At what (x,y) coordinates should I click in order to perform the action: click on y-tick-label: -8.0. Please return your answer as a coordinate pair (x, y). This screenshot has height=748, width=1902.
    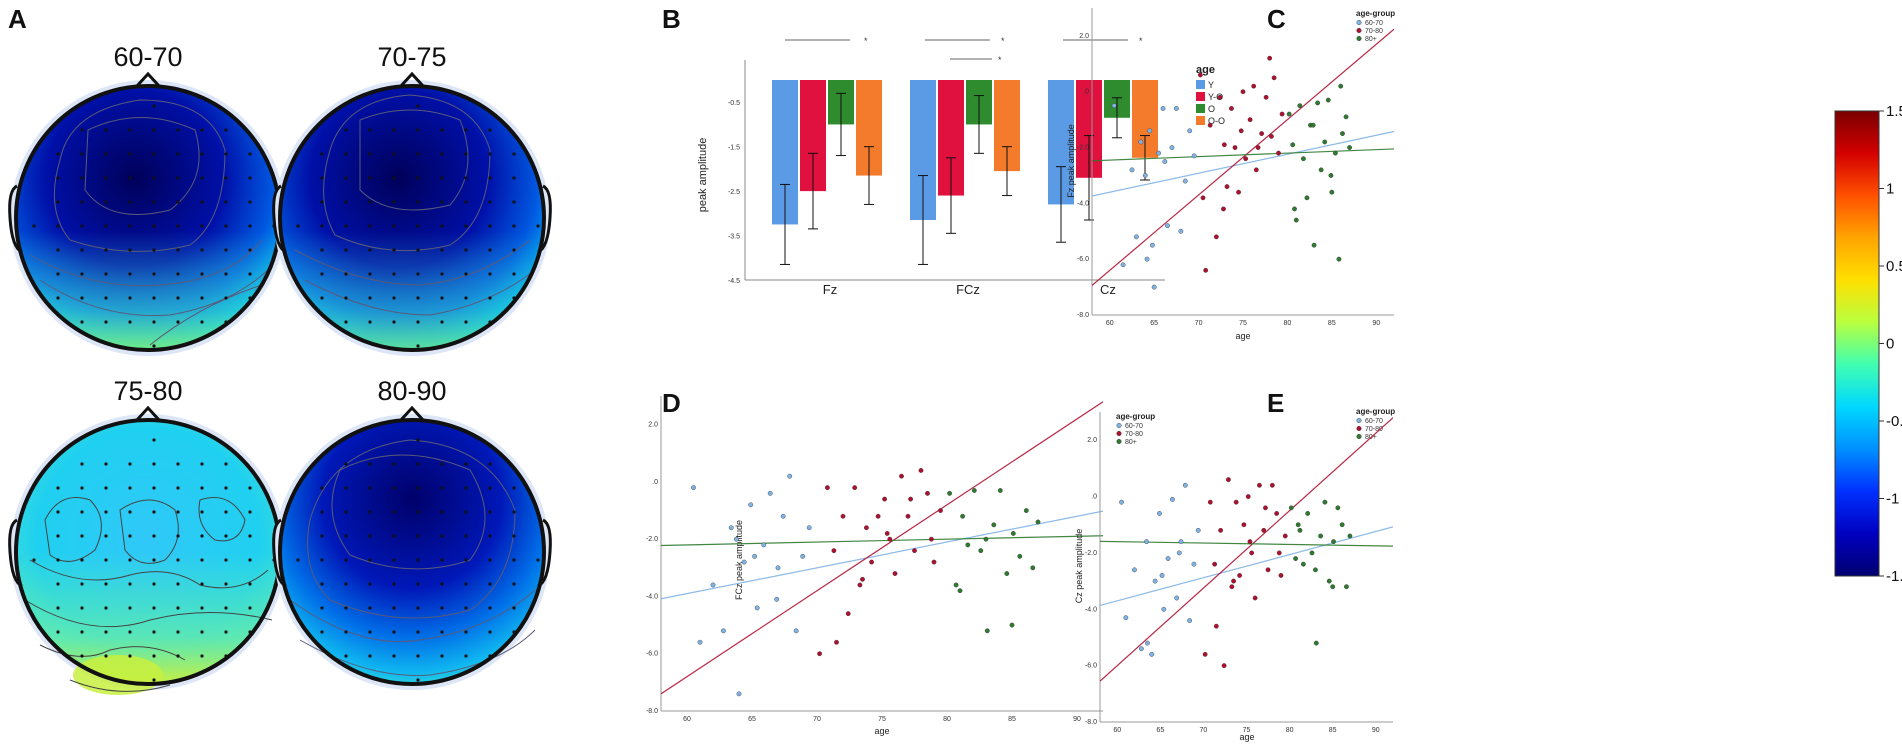
    Looking at the image, I should click on (1083, 315).